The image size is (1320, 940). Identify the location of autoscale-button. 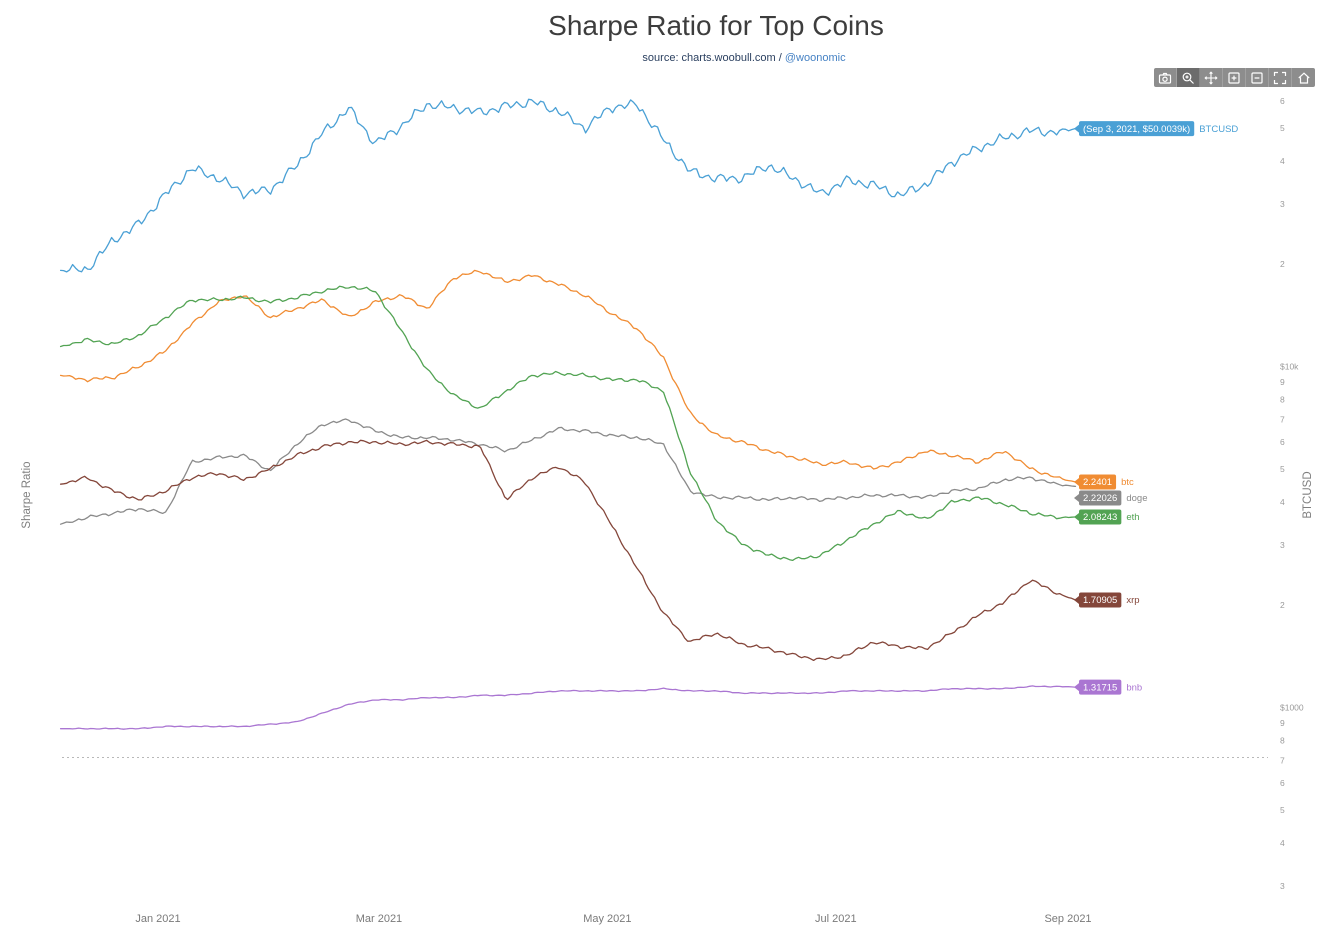
(1280, 77).